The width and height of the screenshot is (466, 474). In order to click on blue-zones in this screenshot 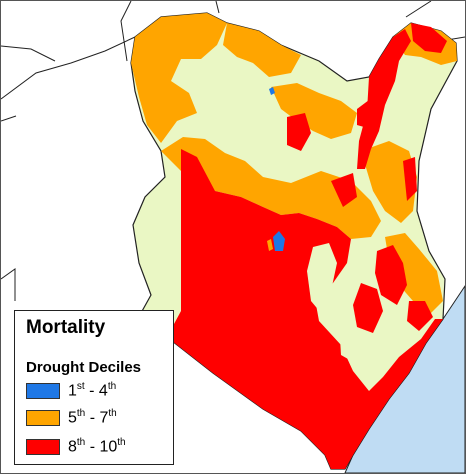, I will do `click(276, 169)`.